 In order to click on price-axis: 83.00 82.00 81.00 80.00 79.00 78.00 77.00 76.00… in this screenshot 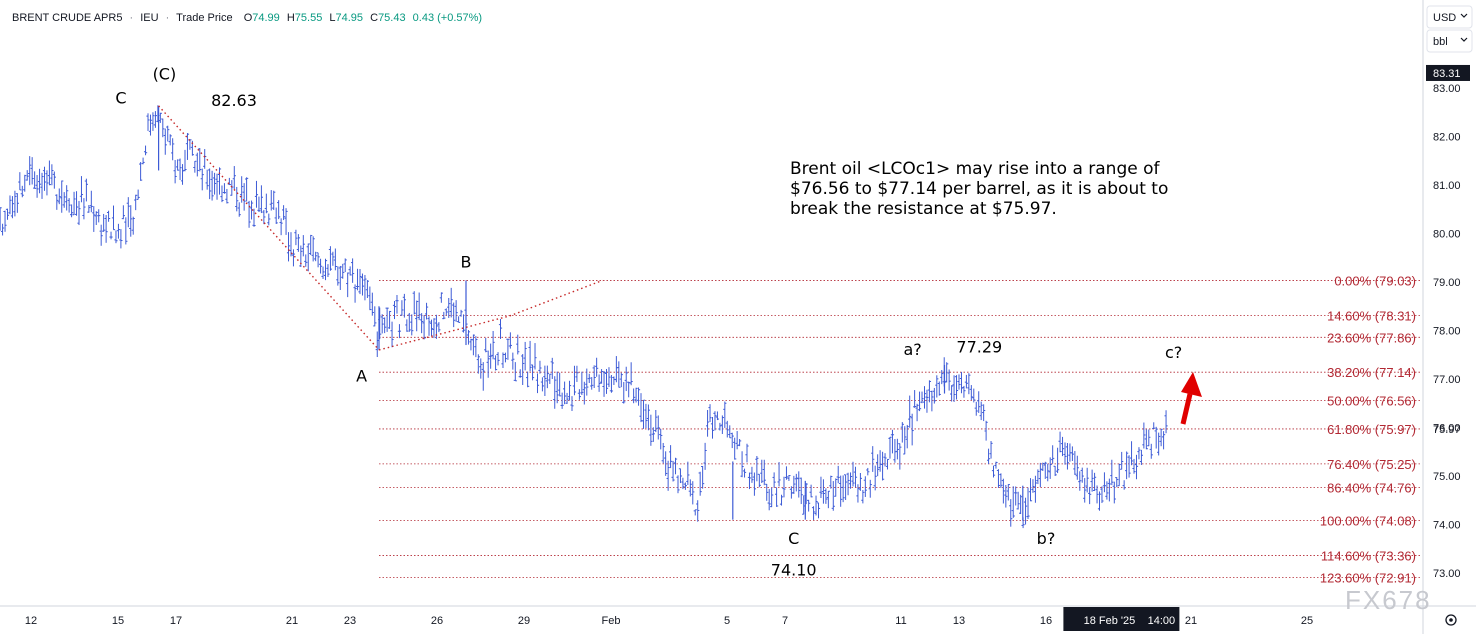, I will do `click(1448, 322)`.